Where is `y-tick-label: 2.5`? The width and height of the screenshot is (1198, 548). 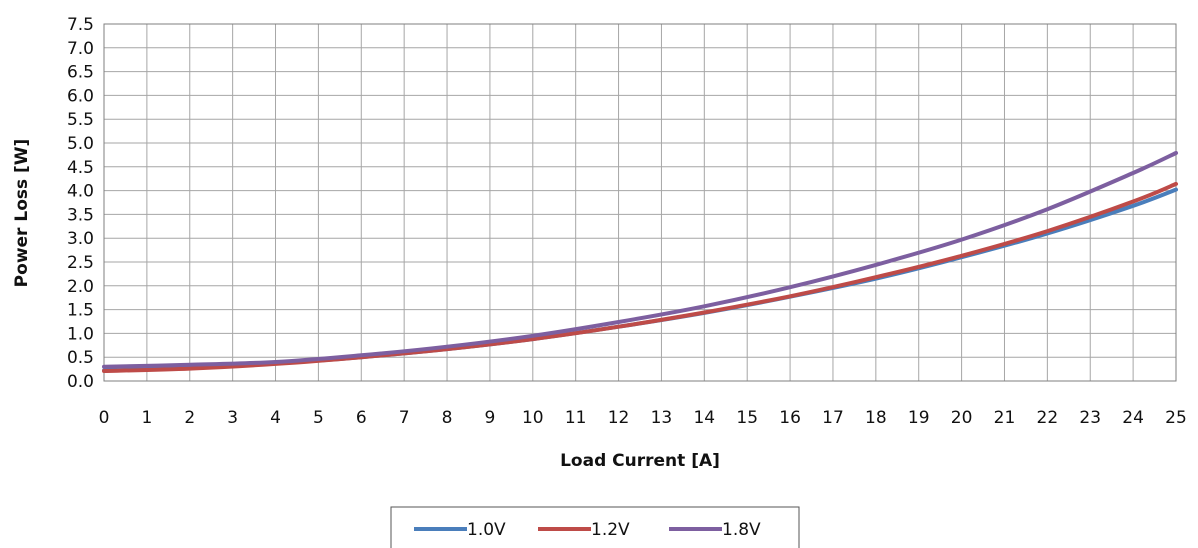
y-tick-label: 2.5 is located at coordinates (80, 263).